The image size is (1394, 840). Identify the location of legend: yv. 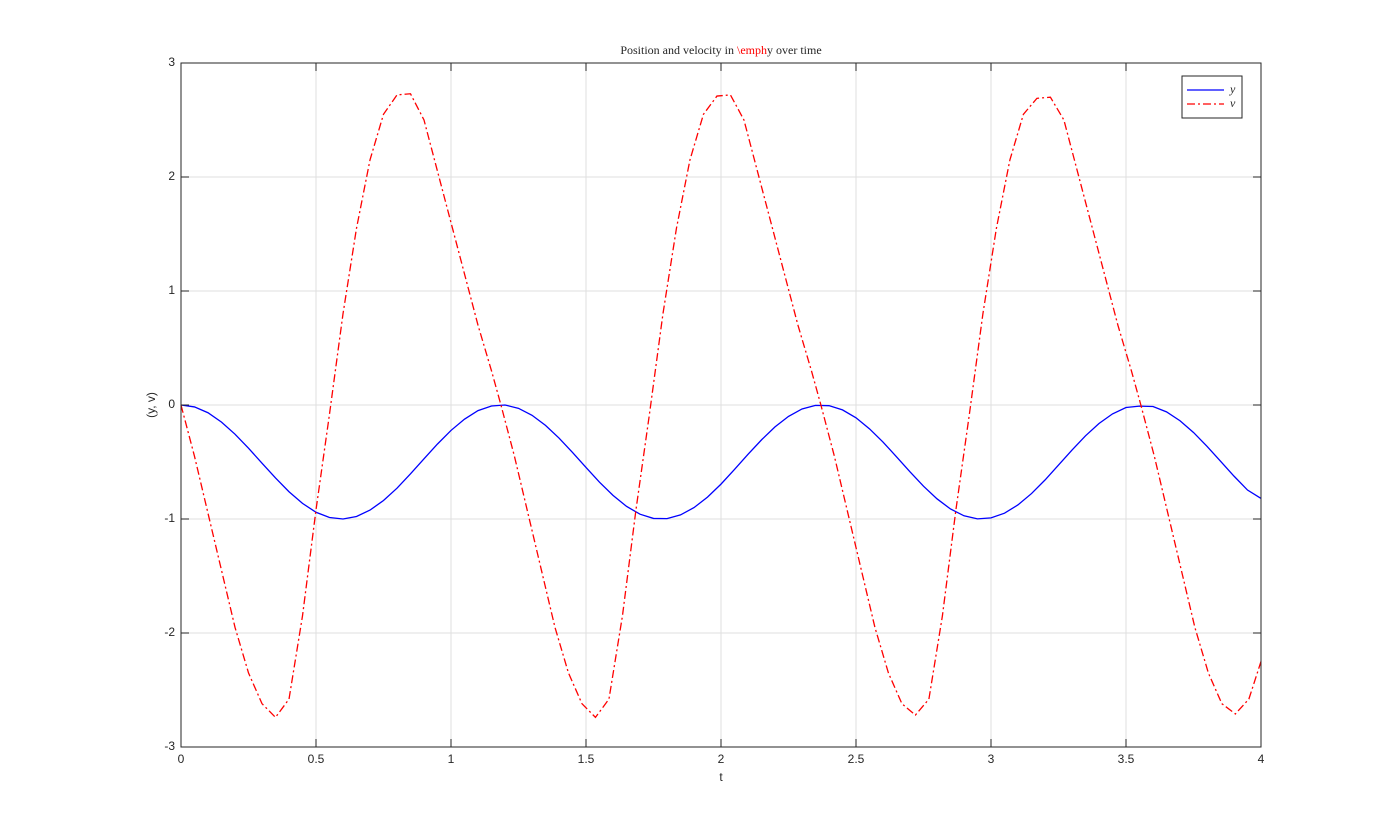
(1212, 97).